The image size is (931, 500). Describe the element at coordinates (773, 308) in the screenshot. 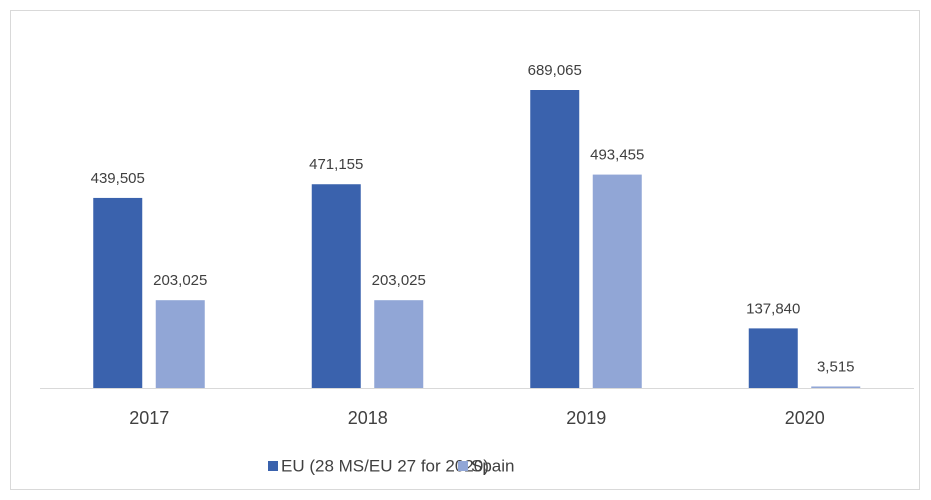

I see `data-label: 137,840` at that location.